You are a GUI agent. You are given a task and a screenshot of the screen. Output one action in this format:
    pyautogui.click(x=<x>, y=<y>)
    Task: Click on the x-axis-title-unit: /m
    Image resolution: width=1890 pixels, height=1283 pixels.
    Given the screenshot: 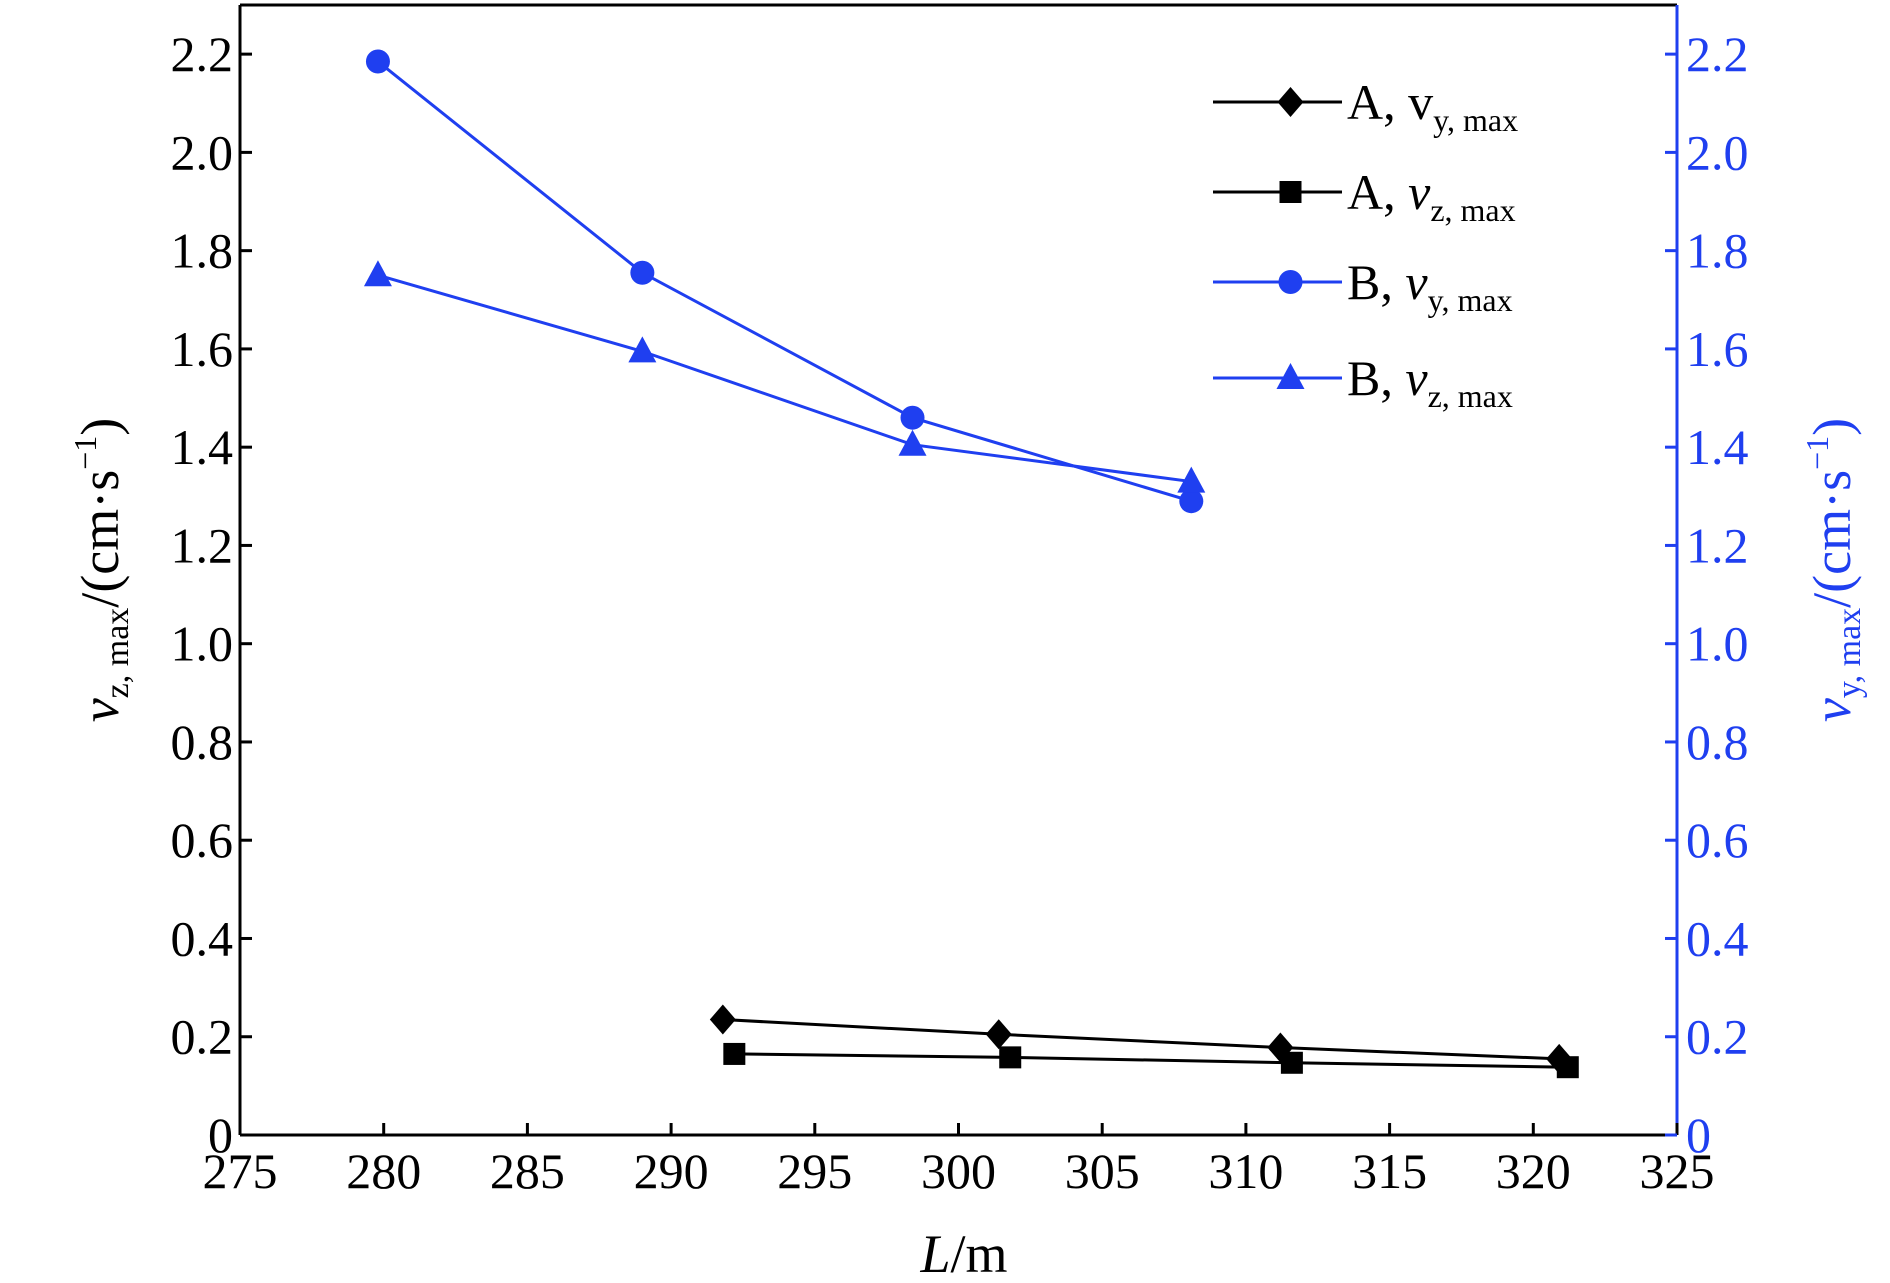 What is the action you would take?
    pyautogui.click(x=979, y=1253)
    